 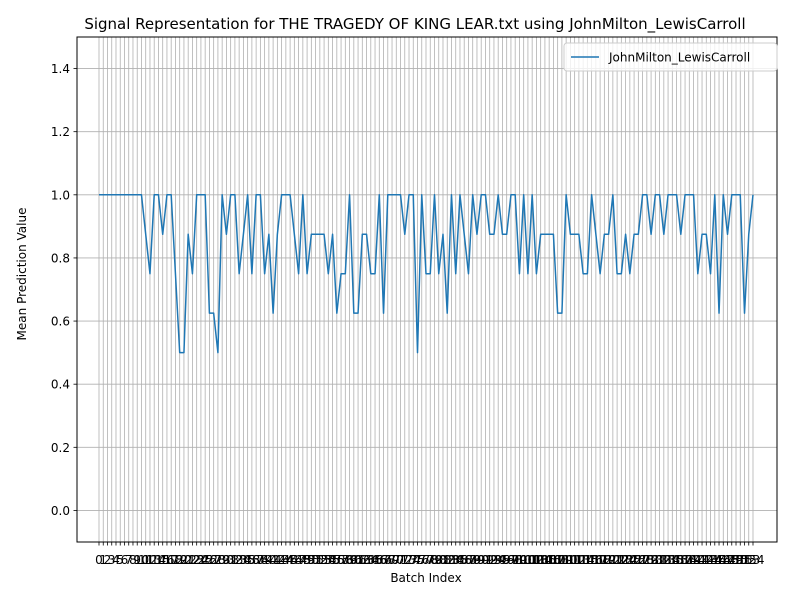 What do you see at coordinates (515, 560) in the screenshot?
I see `x-tick-label: 98` at bounding box center [515, 560].